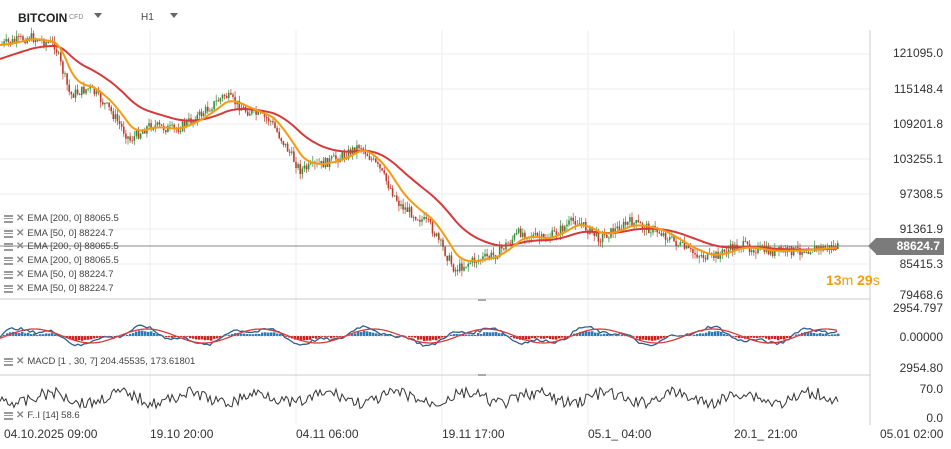 The image size is (951, 449). What do you see at coordinates (921, 337) in the screenshot?
I see `macd-axis-label: 0.00000` at bounding box center [921, 337].